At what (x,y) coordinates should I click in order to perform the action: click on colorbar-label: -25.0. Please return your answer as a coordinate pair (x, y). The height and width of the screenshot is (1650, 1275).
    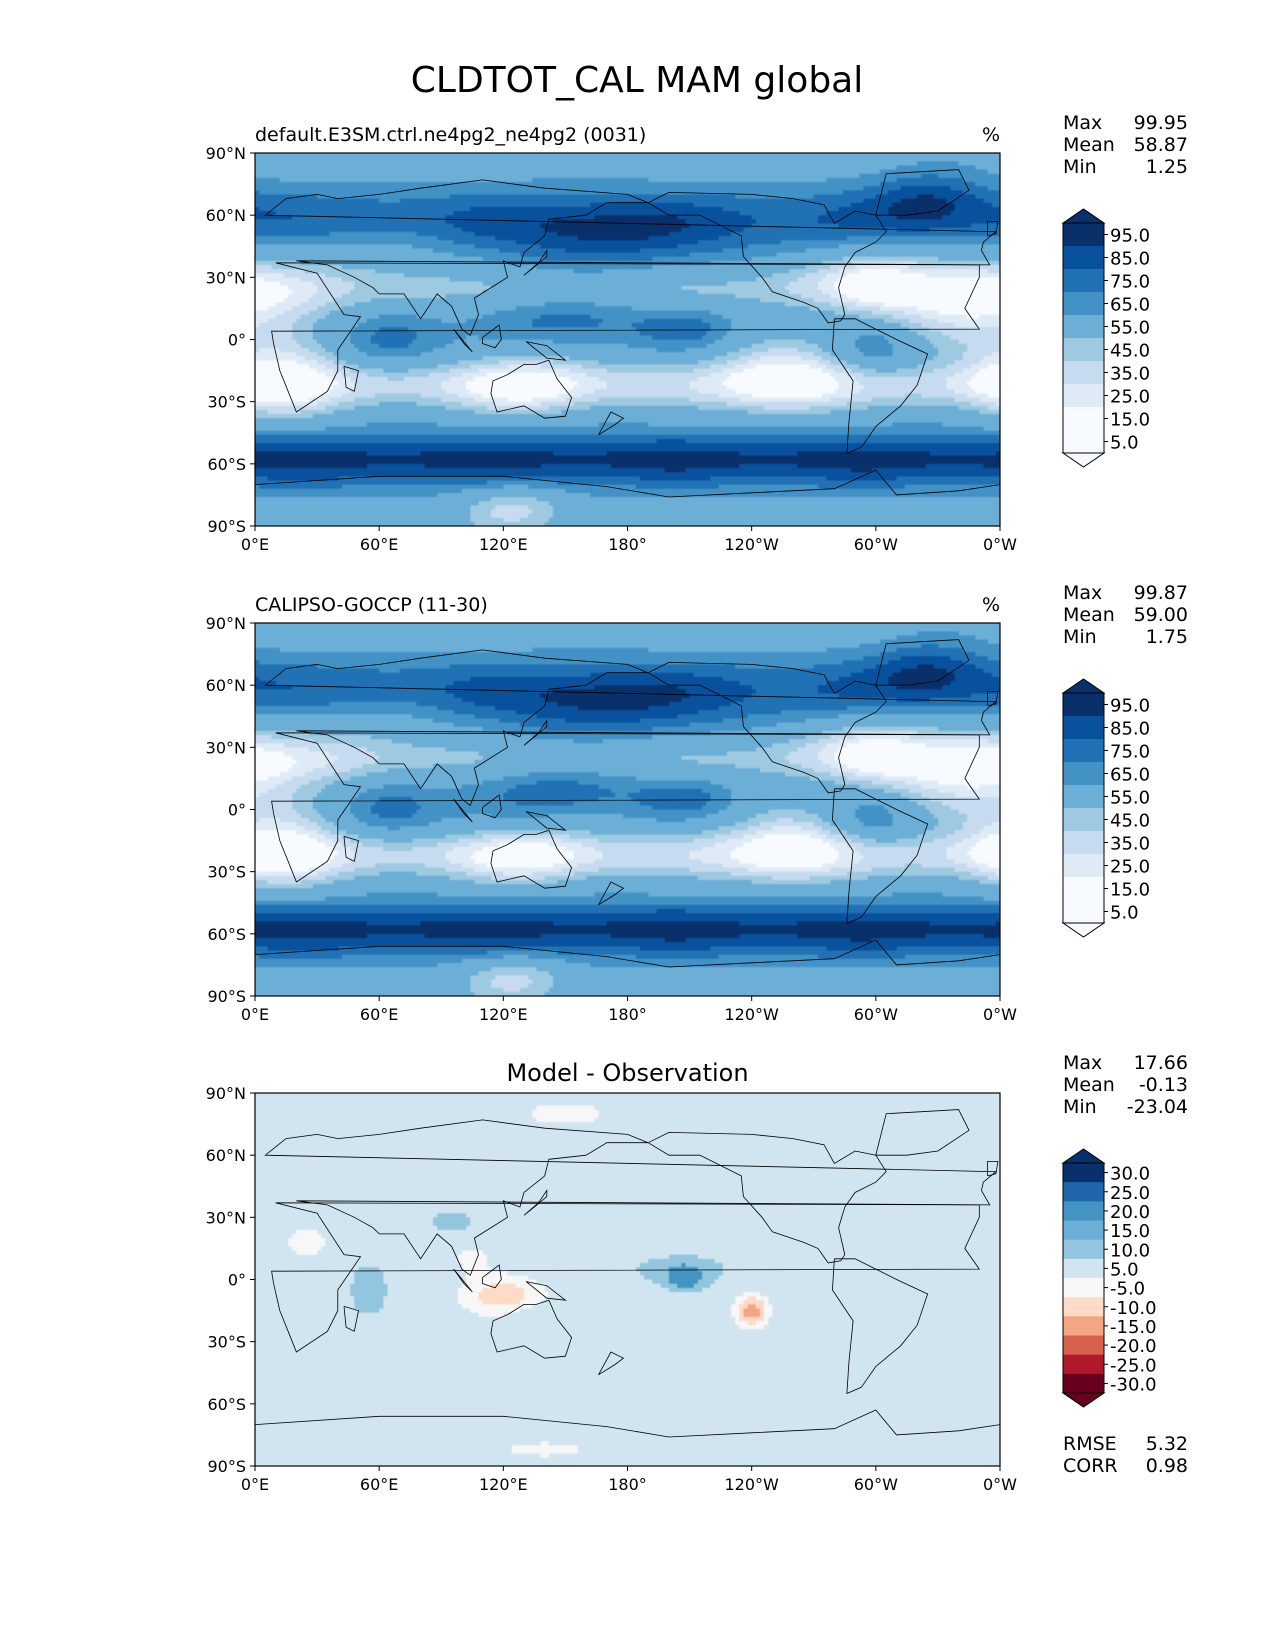
    Looking at the image, I should click on (1133, 1365).